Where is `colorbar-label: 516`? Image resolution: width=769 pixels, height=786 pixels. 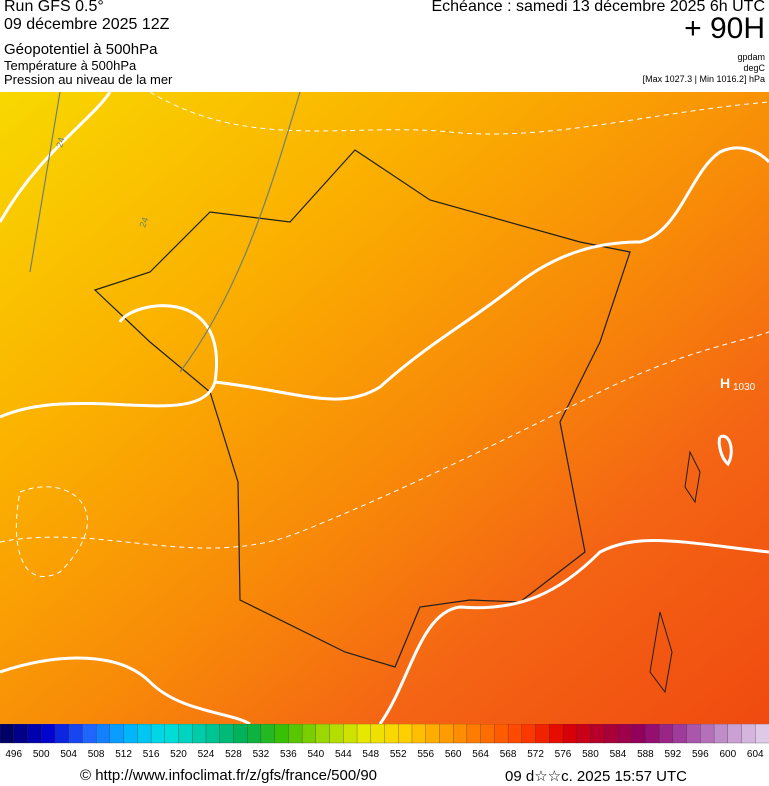
colorbar-label: 516 is located at coordinates (151, 754).